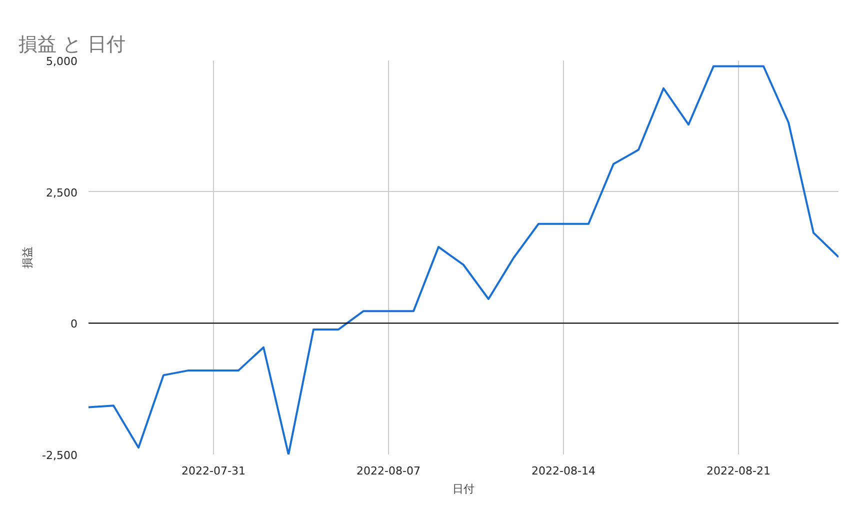  What do you see at coordinates (60, 455) in the screenshot?
I see `y-tick-label: -2,500` at bounding box center [60, 455].